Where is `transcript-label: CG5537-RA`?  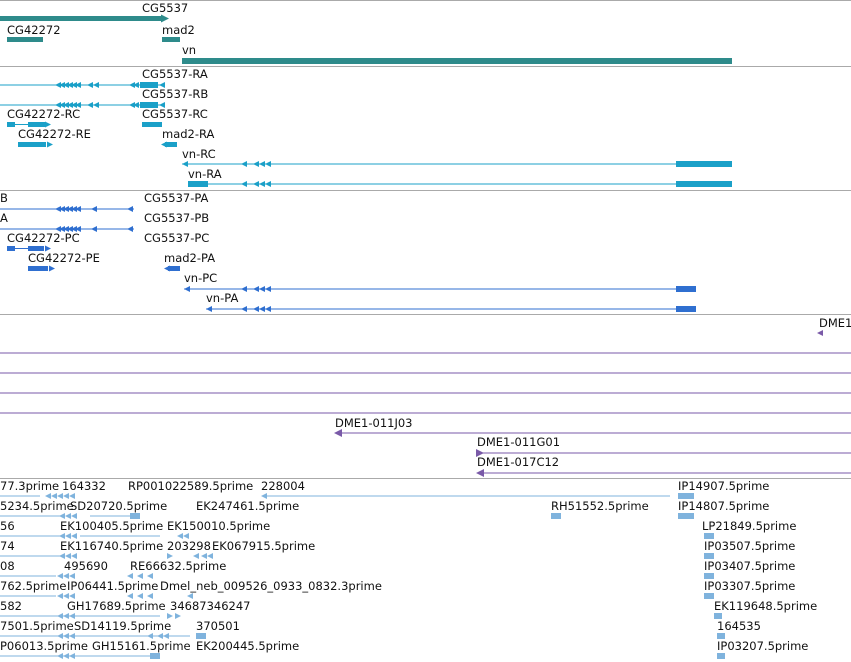 transcript-label: CG5537-RA is located at coordinates (175, 74).